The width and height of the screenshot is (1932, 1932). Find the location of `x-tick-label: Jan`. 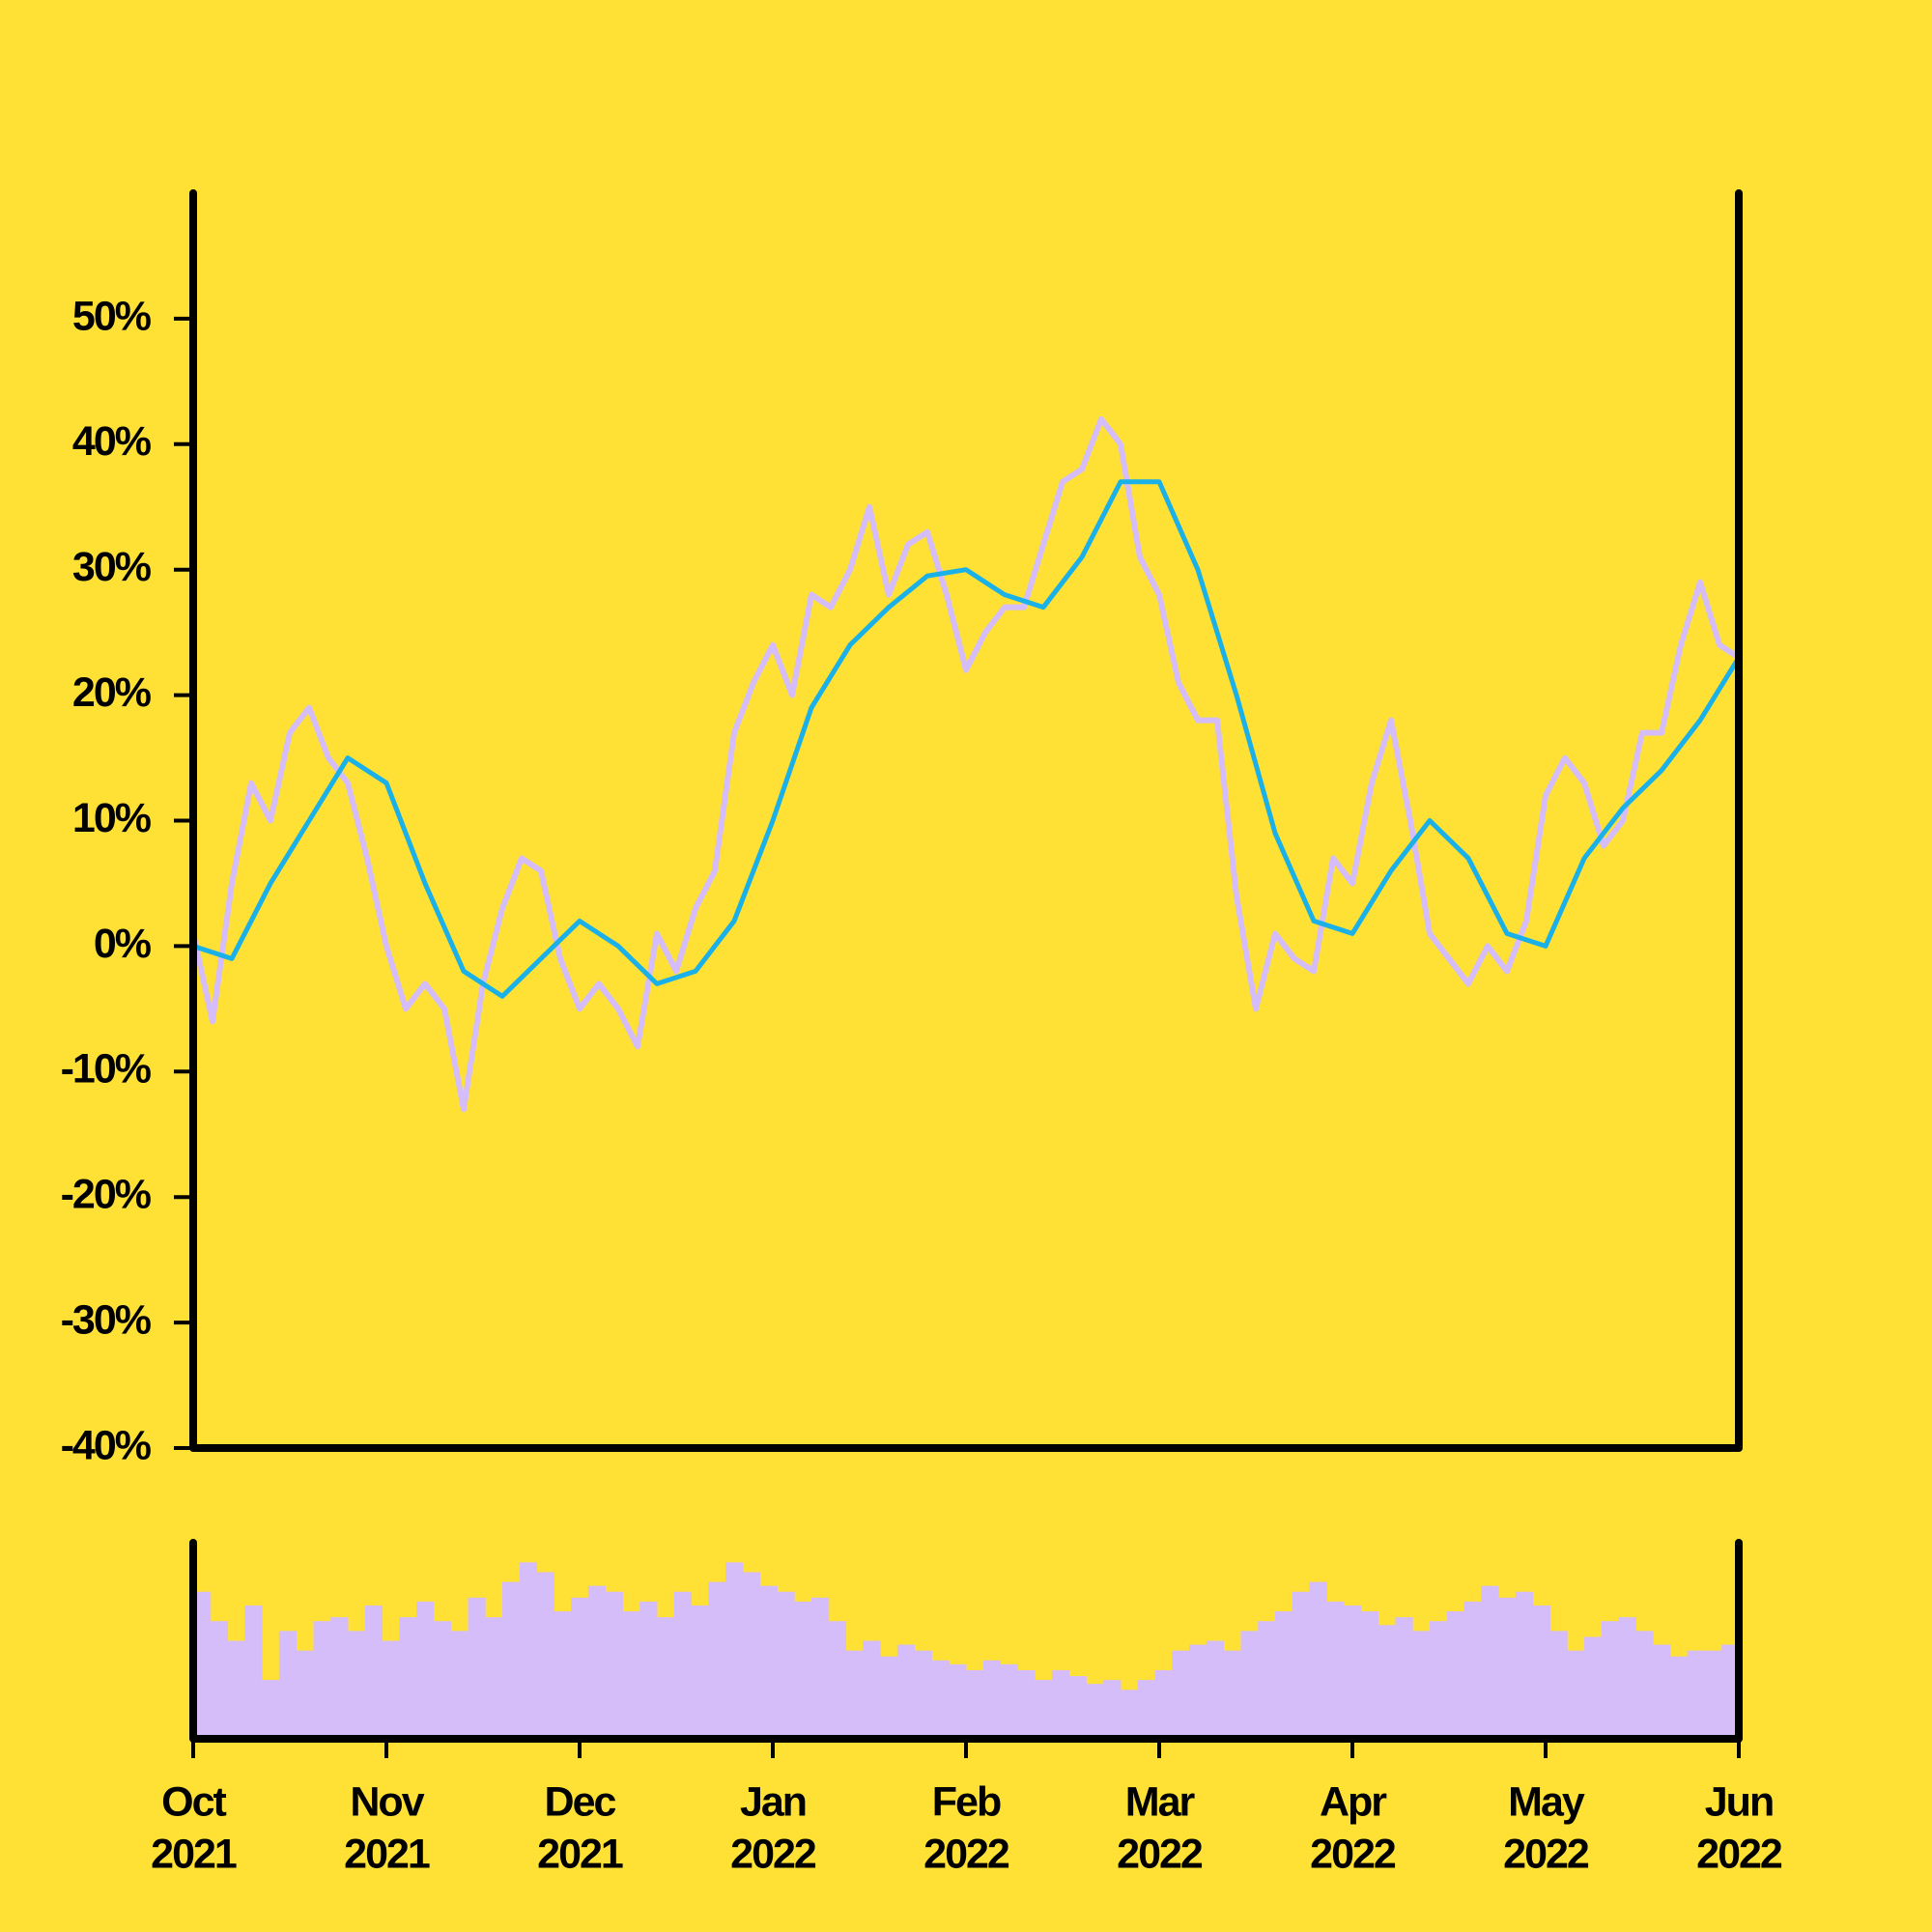

x-tick-label: Jan is located at coordinates (773, 1801).